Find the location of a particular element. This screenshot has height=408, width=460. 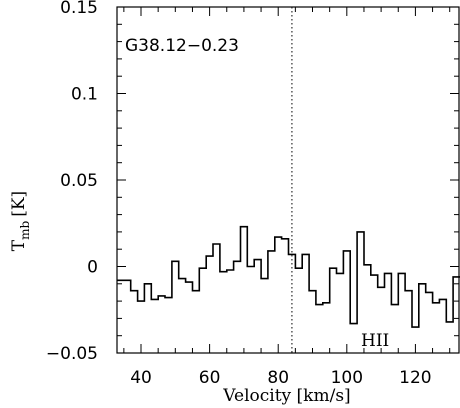

y-axis-label-main: T is located at coordinates (19, 245).